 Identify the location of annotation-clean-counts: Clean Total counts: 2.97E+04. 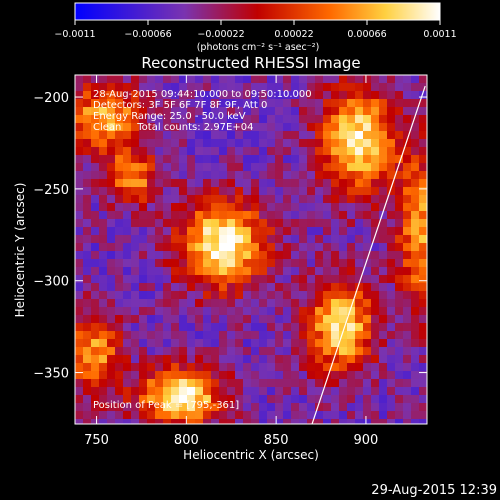
(173, 127).